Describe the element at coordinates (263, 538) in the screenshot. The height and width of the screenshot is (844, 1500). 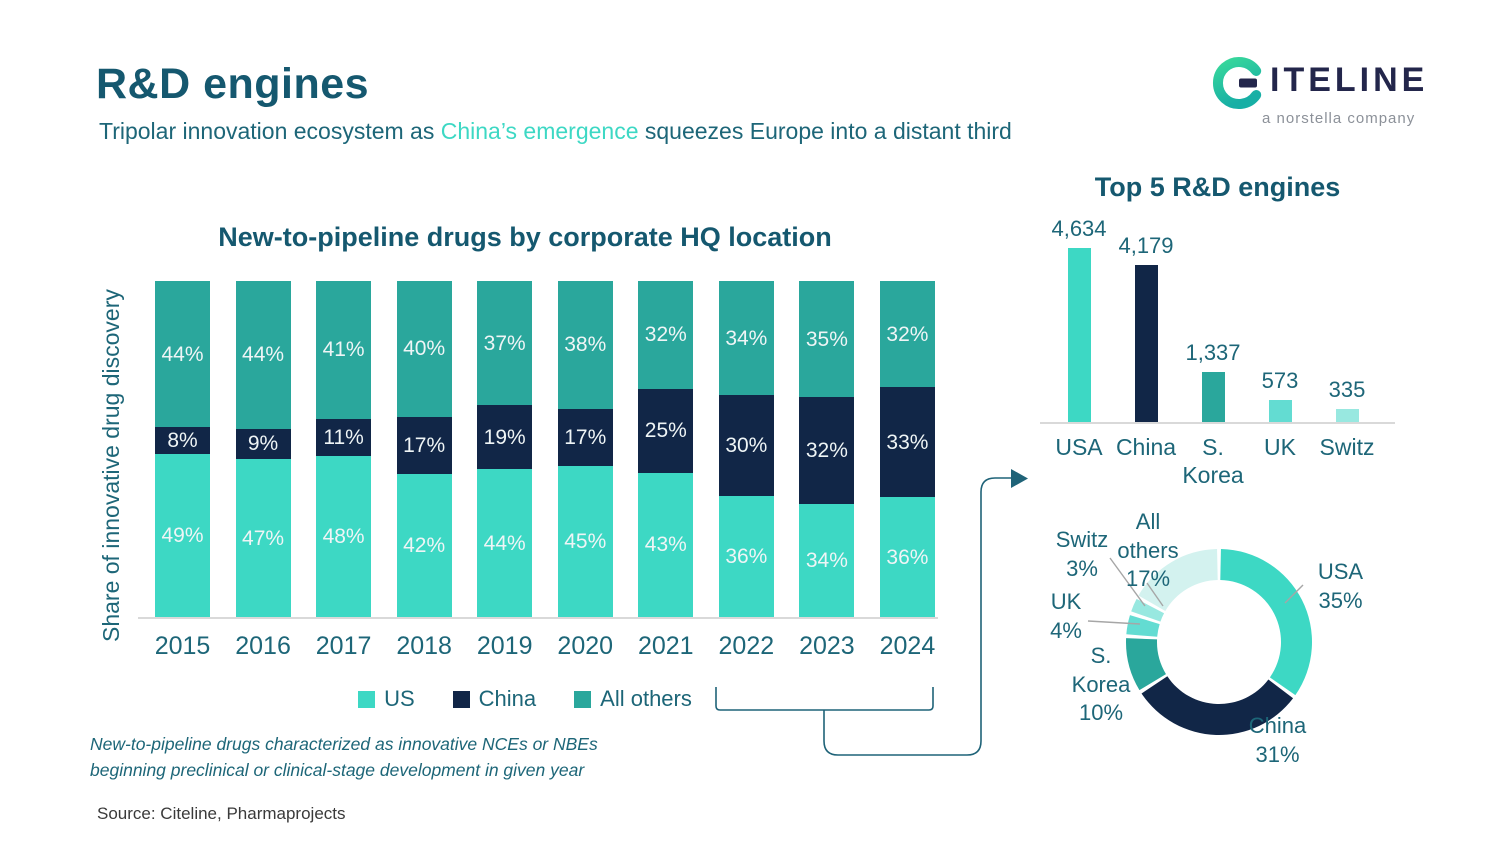
I see `segment-us: 47%` at that location.